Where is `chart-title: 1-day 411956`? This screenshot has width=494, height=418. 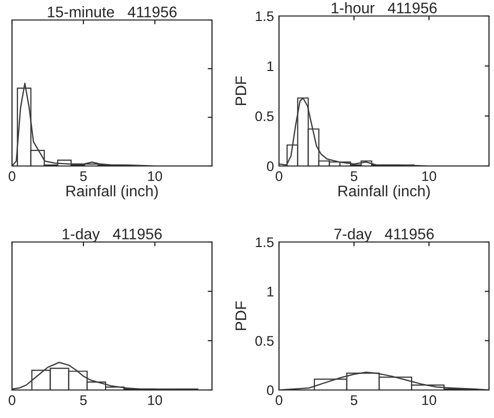 chart-title: 1-day 411956 is located at coordinates (112, 235).